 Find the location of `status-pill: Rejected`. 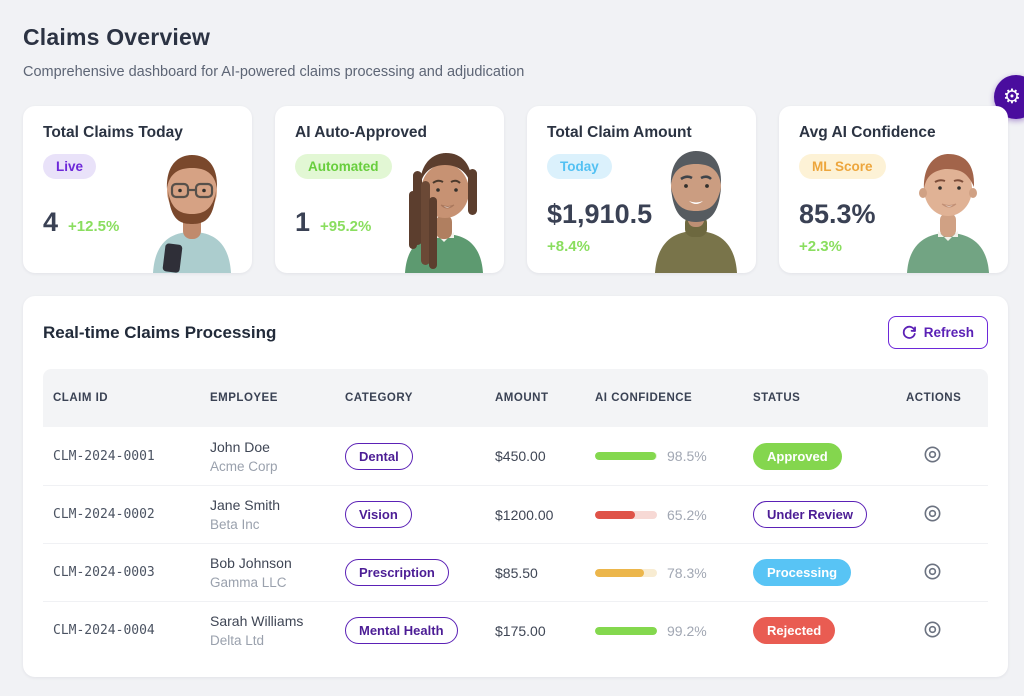

status-pill: Rejected is located at coordinates (794, 630).